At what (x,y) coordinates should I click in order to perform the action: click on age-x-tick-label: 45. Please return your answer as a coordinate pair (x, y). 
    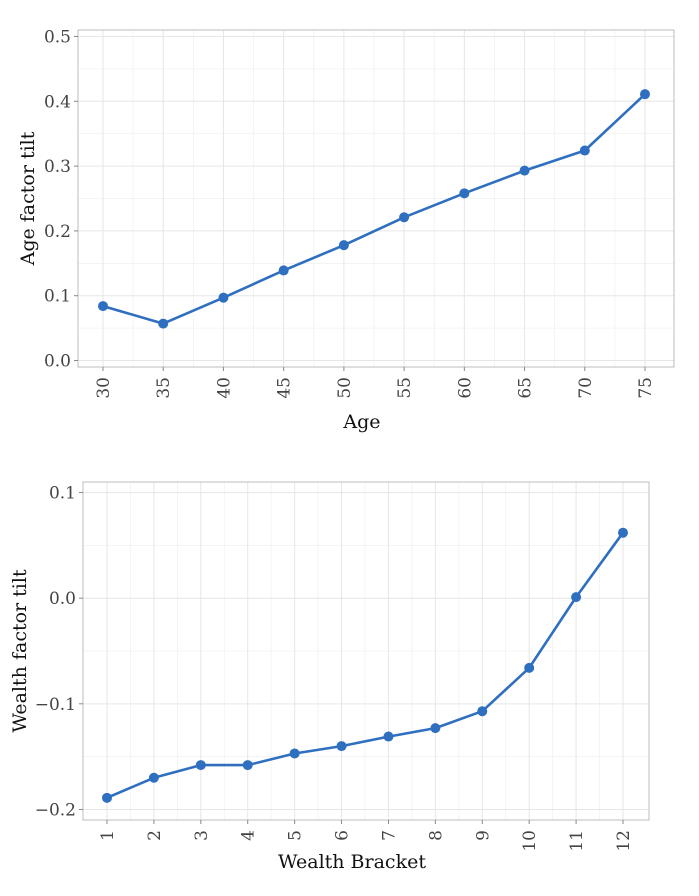
    Looking at the image, I should click on (285, 388).